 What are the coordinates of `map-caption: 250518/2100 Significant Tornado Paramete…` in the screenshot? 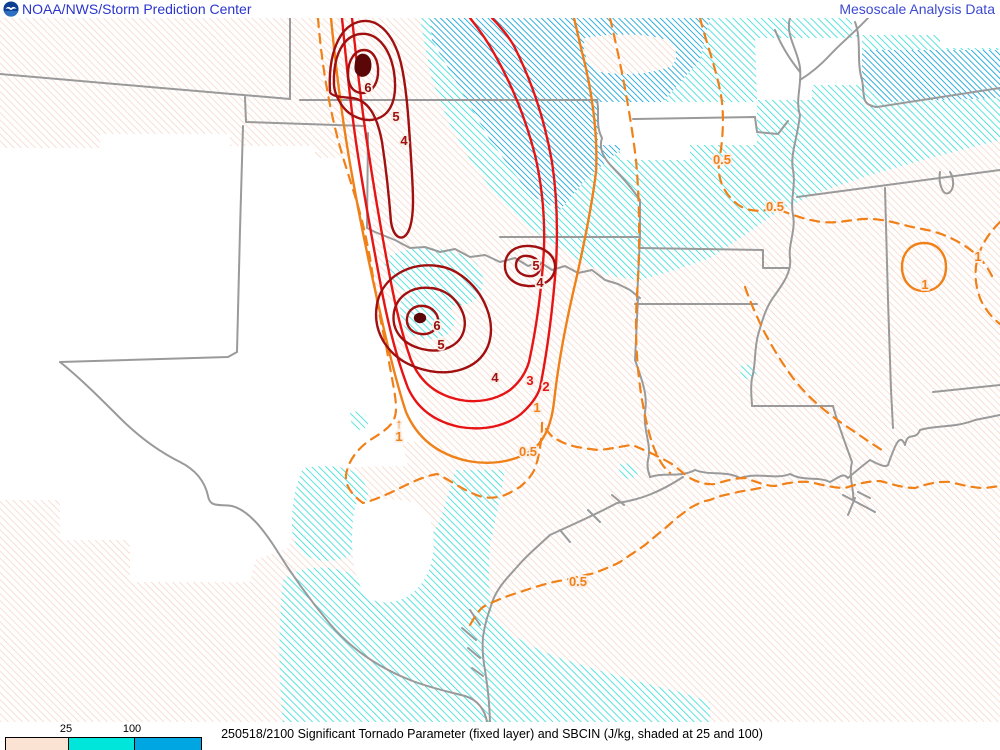 It's located at (492, 734).